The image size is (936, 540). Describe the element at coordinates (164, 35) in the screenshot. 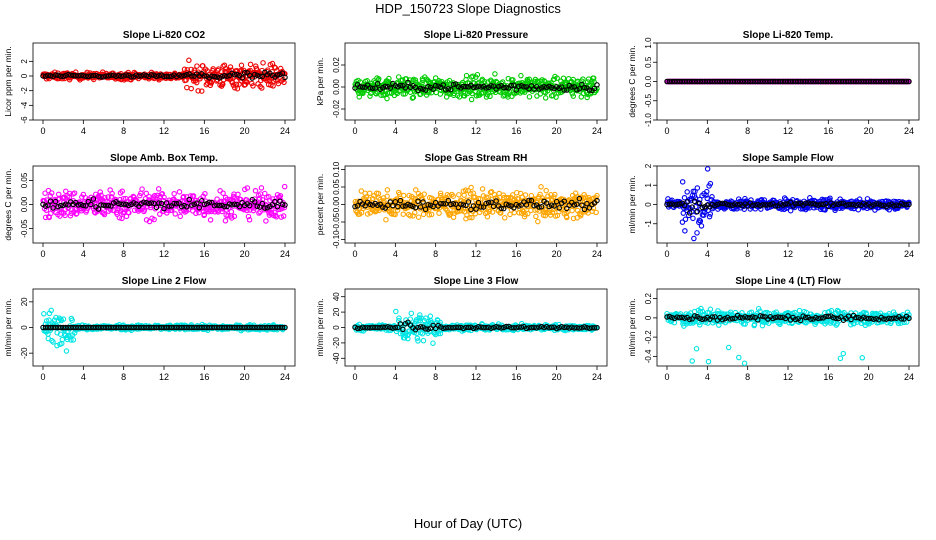

I see `panel-title: Slope Li-820 CO2` at that location.